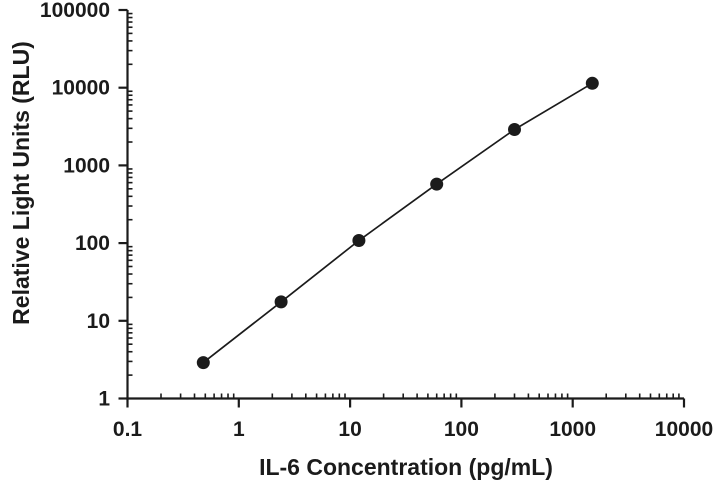 This screenshot has width=715, height=484. What do you see at coordinates (92, 243) in the screenshot?
I see `y-tick-label: 100` at bounding box center [92, 243].